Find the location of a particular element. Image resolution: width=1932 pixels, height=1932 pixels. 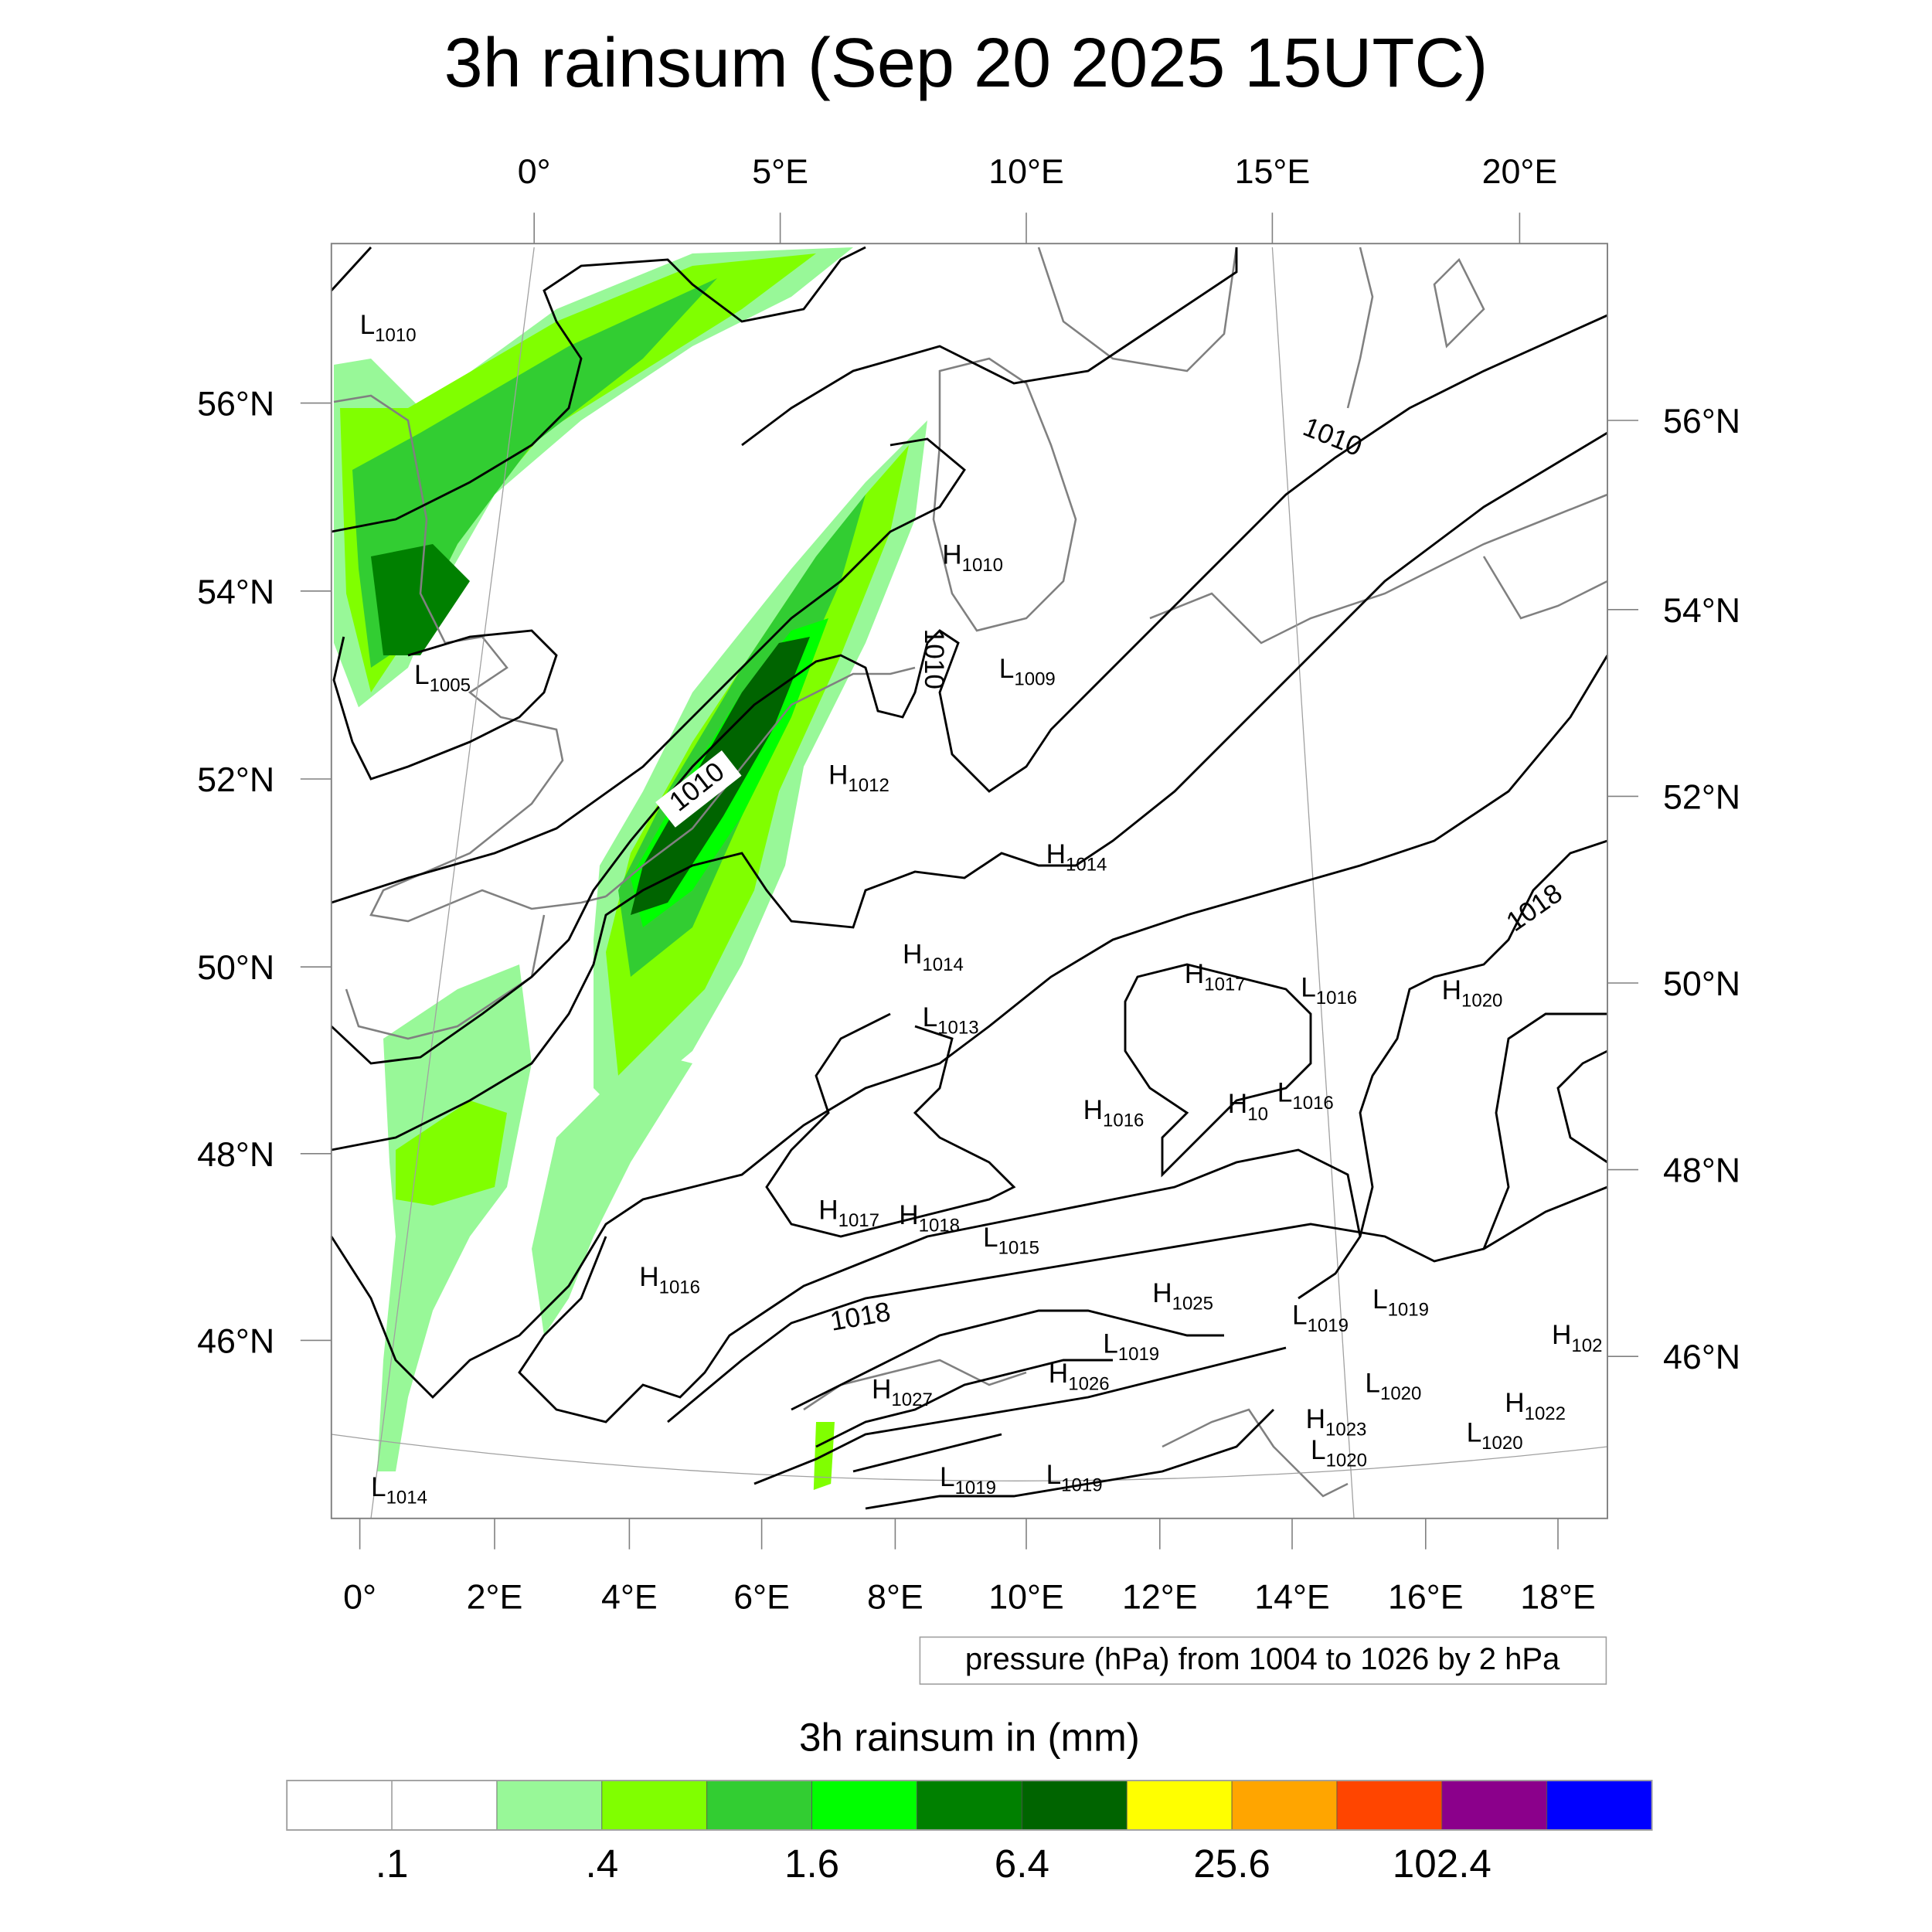

bottom-lon-label: 6°E is located at coordinates (762, 1598).